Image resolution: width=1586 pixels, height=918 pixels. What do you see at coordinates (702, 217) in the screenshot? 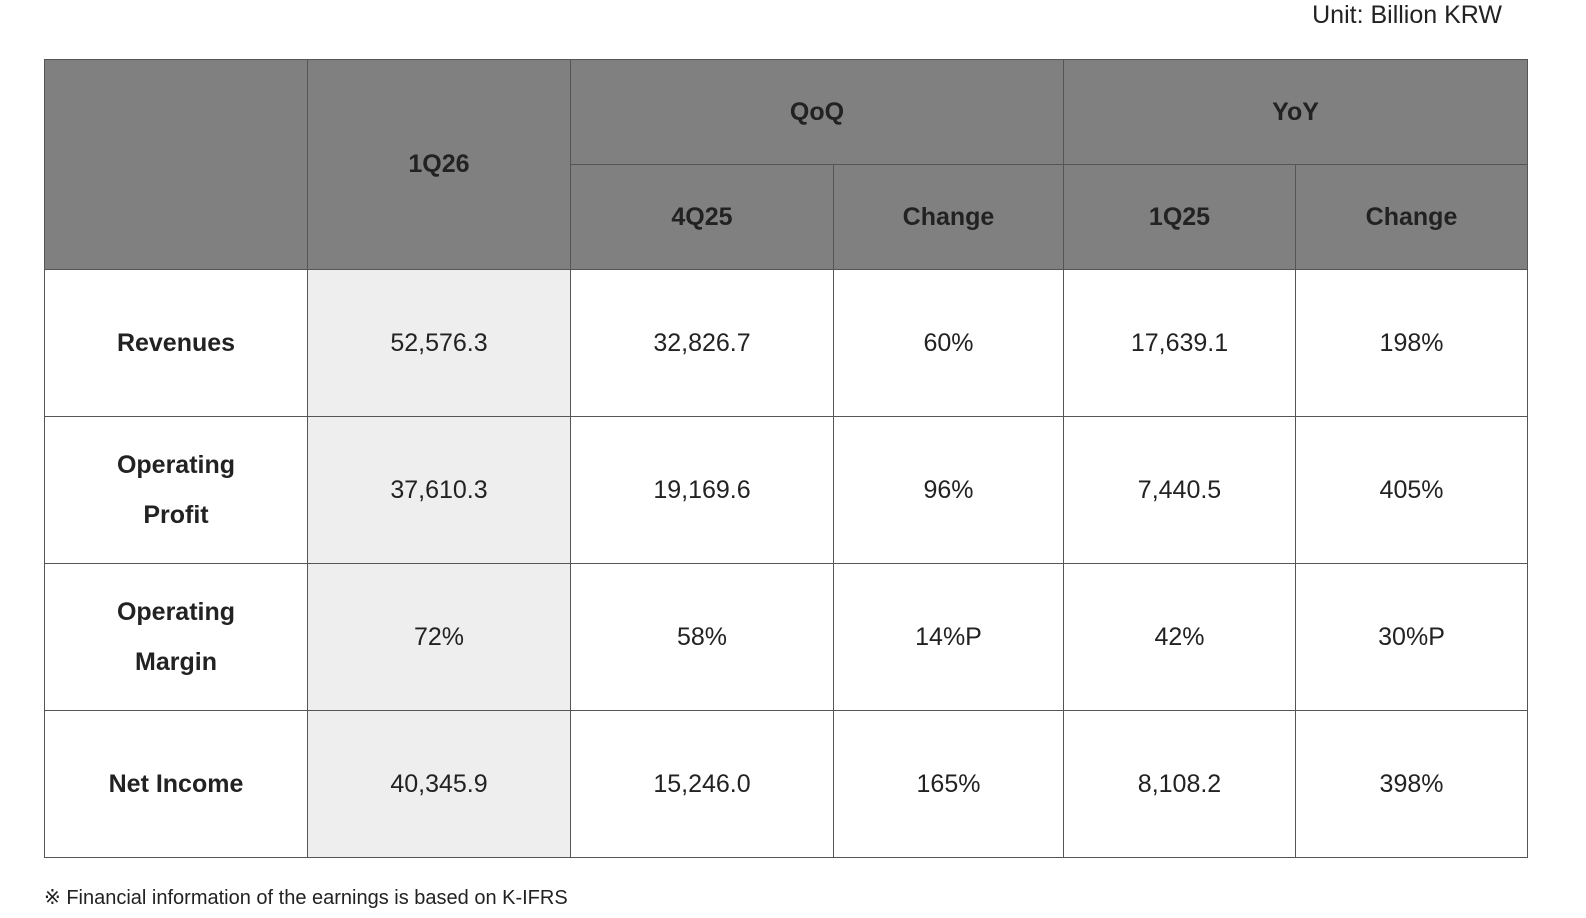
I see `header-cell: 4Q25` at bounding box center [702, 217].